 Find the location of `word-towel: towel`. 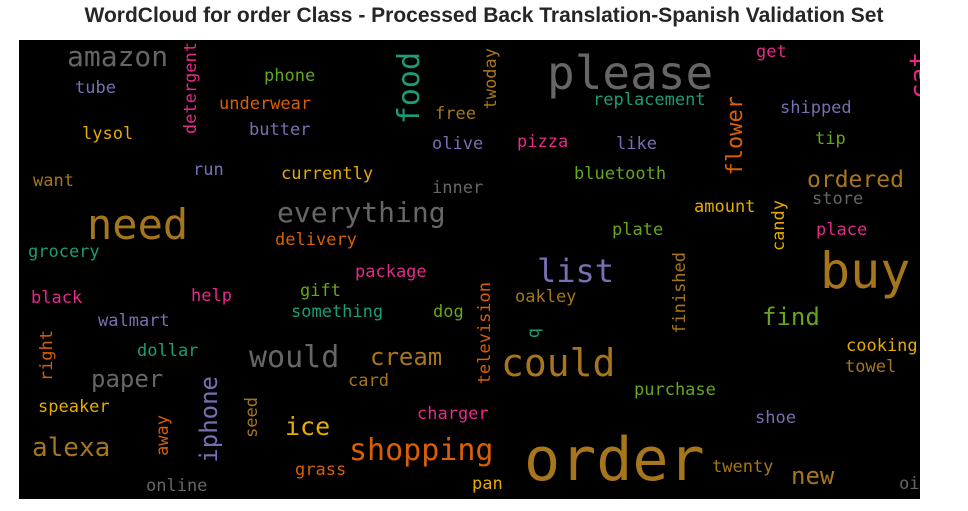

word-towel: towel is located at coordinates (870, 367).